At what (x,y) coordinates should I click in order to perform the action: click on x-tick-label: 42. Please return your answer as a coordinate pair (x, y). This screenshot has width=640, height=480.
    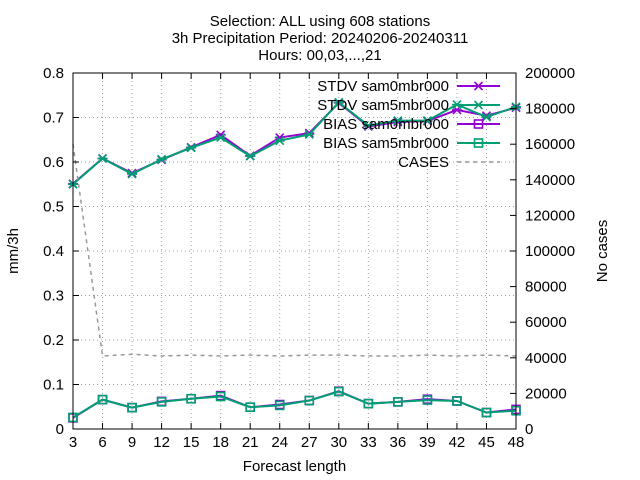
    Looking at the image, I should click on (457, 442).